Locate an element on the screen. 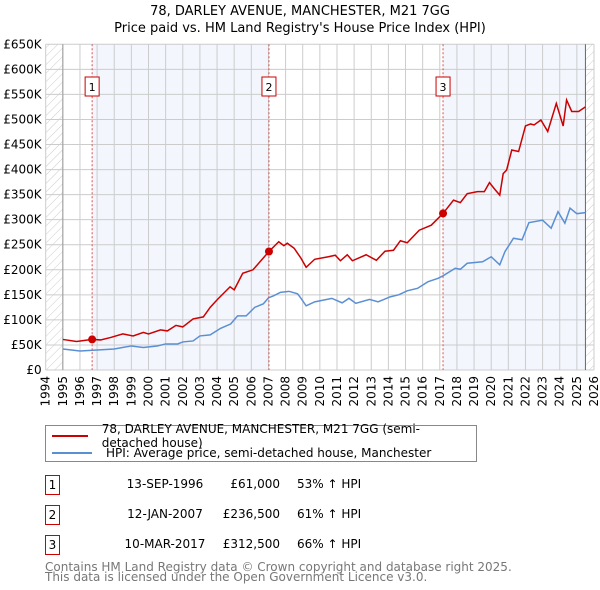  x-tick-label: 2002 is located at coordinates (183, 391).